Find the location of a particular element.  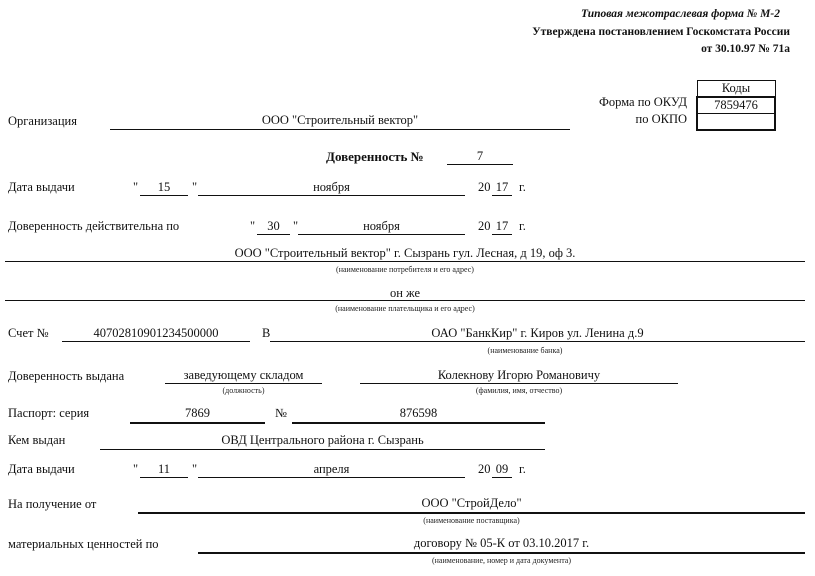

passport-number: 876598 is located at coordinates (418, 413).